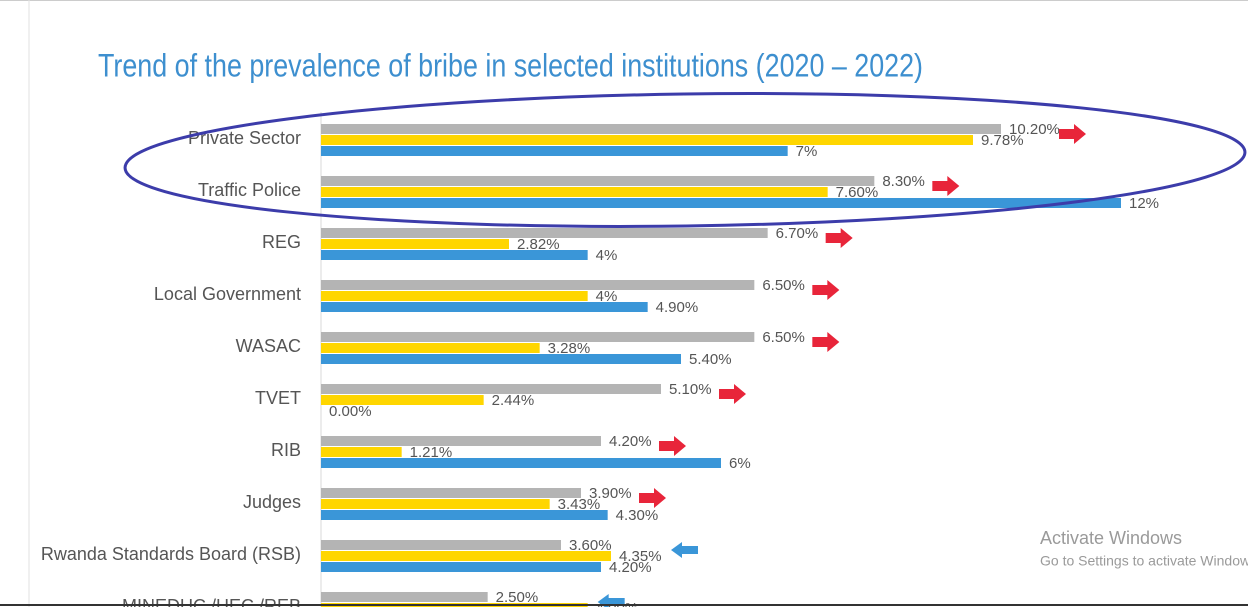 The height and width of the screenshot is (607, 1248). What do you see at coordinates (797, 233) in the screenshot?
I see `value-label: 6.70%` at bounding box center [797, 233].